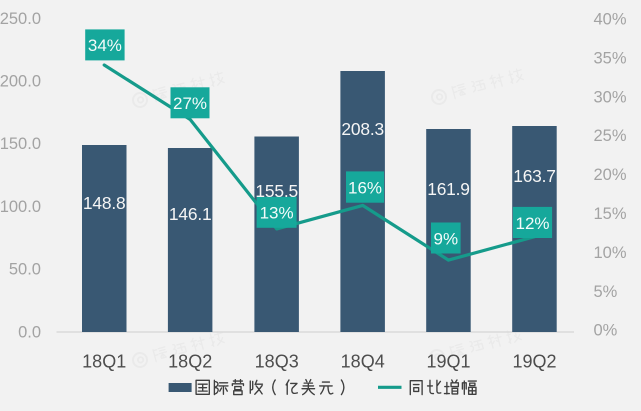  What do you see at coordinates (105, 45) in the screenshot?
I see `svg-text: 34%` at bounding box center [105, 45].